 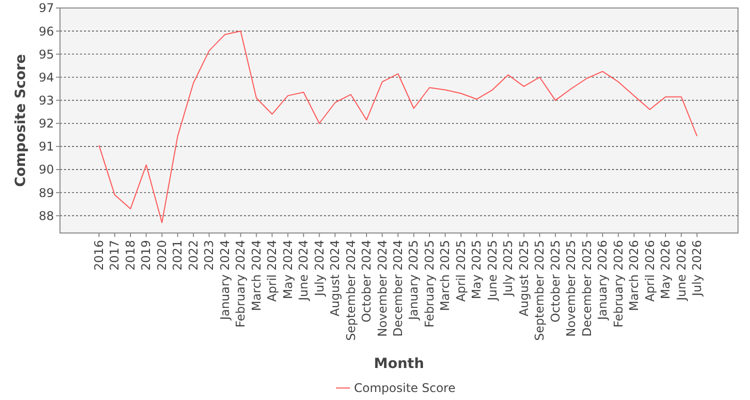 What do you see at coordinates (681, 271) in the screenshot?
I see `x-tick-label: June 2026` at bounding box center [681, 271].